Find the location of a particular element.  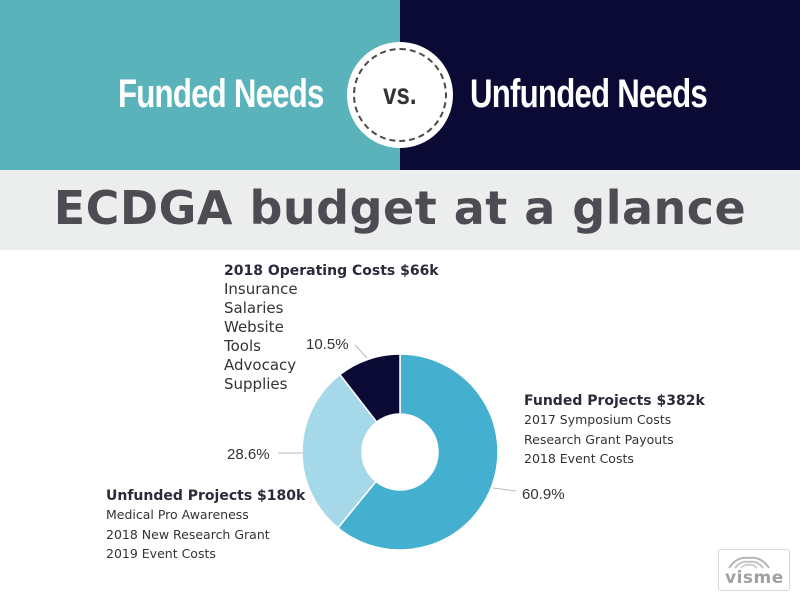

visme-watermark: visme is located at coordinates (754, 570).